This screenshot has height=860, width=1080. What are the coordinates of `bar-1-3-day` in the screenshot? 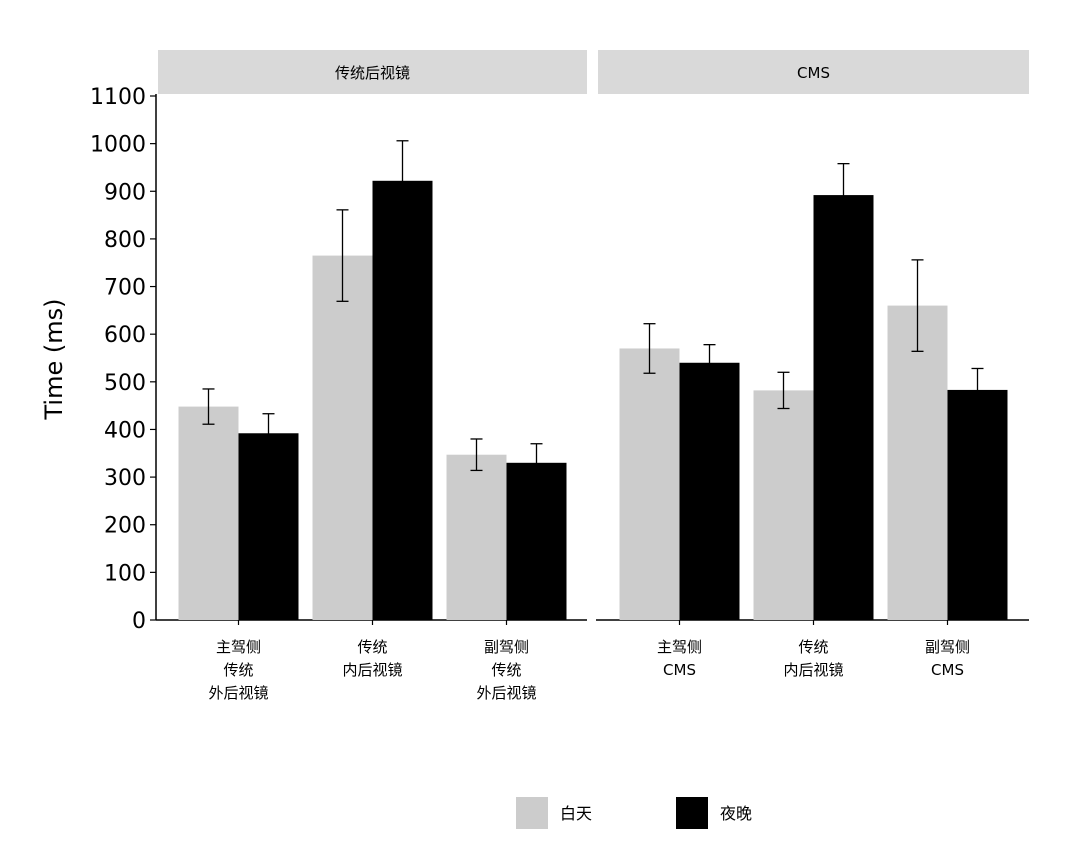 It's located at (476, 537).